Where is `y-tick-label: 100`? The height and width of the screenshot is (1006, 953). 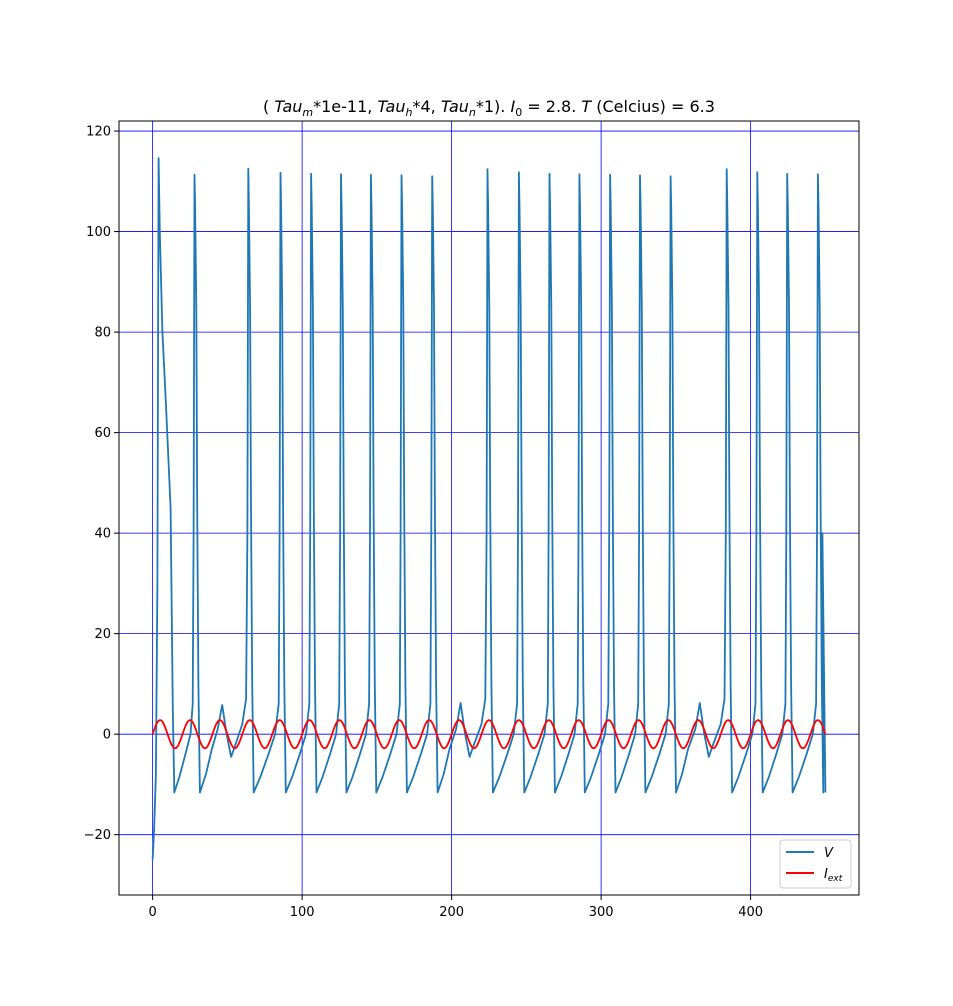 y-tick-label: 100 is located at coordinates (98, 232).